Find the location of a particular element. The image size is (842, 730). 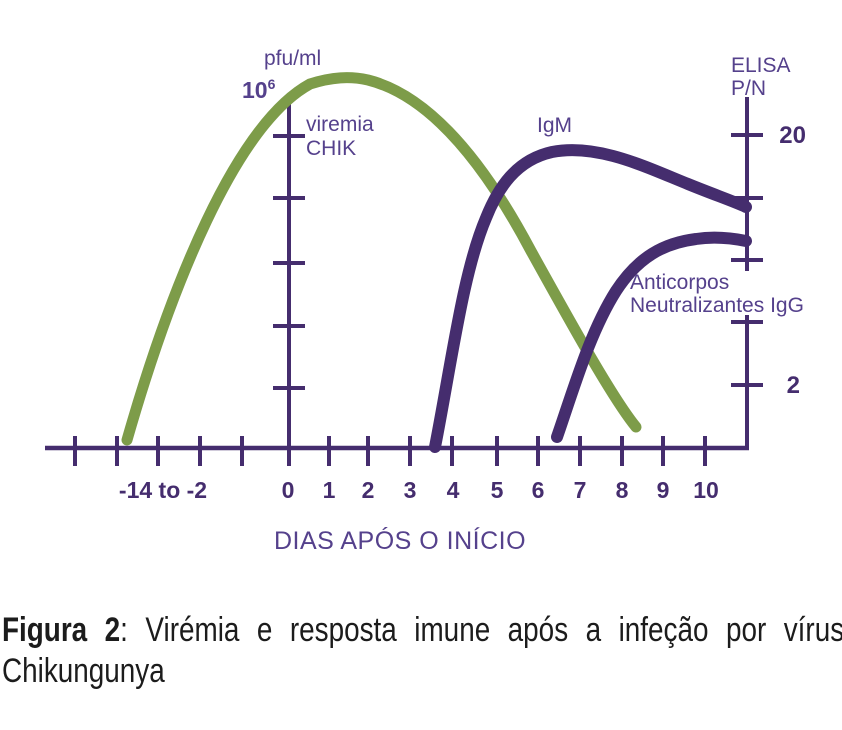

x-tick-label-8: 8 is located at coordinates (622, 490).